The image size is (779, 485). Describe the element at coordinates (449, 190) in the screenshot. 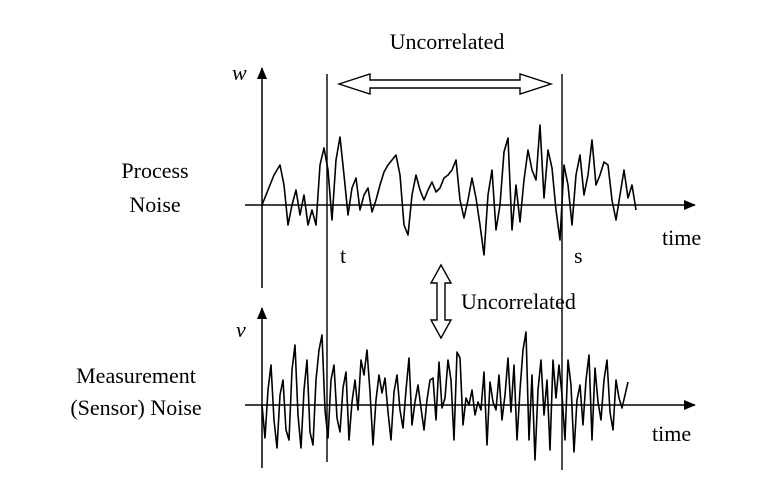

I see `process-noise-waveform` at that location.